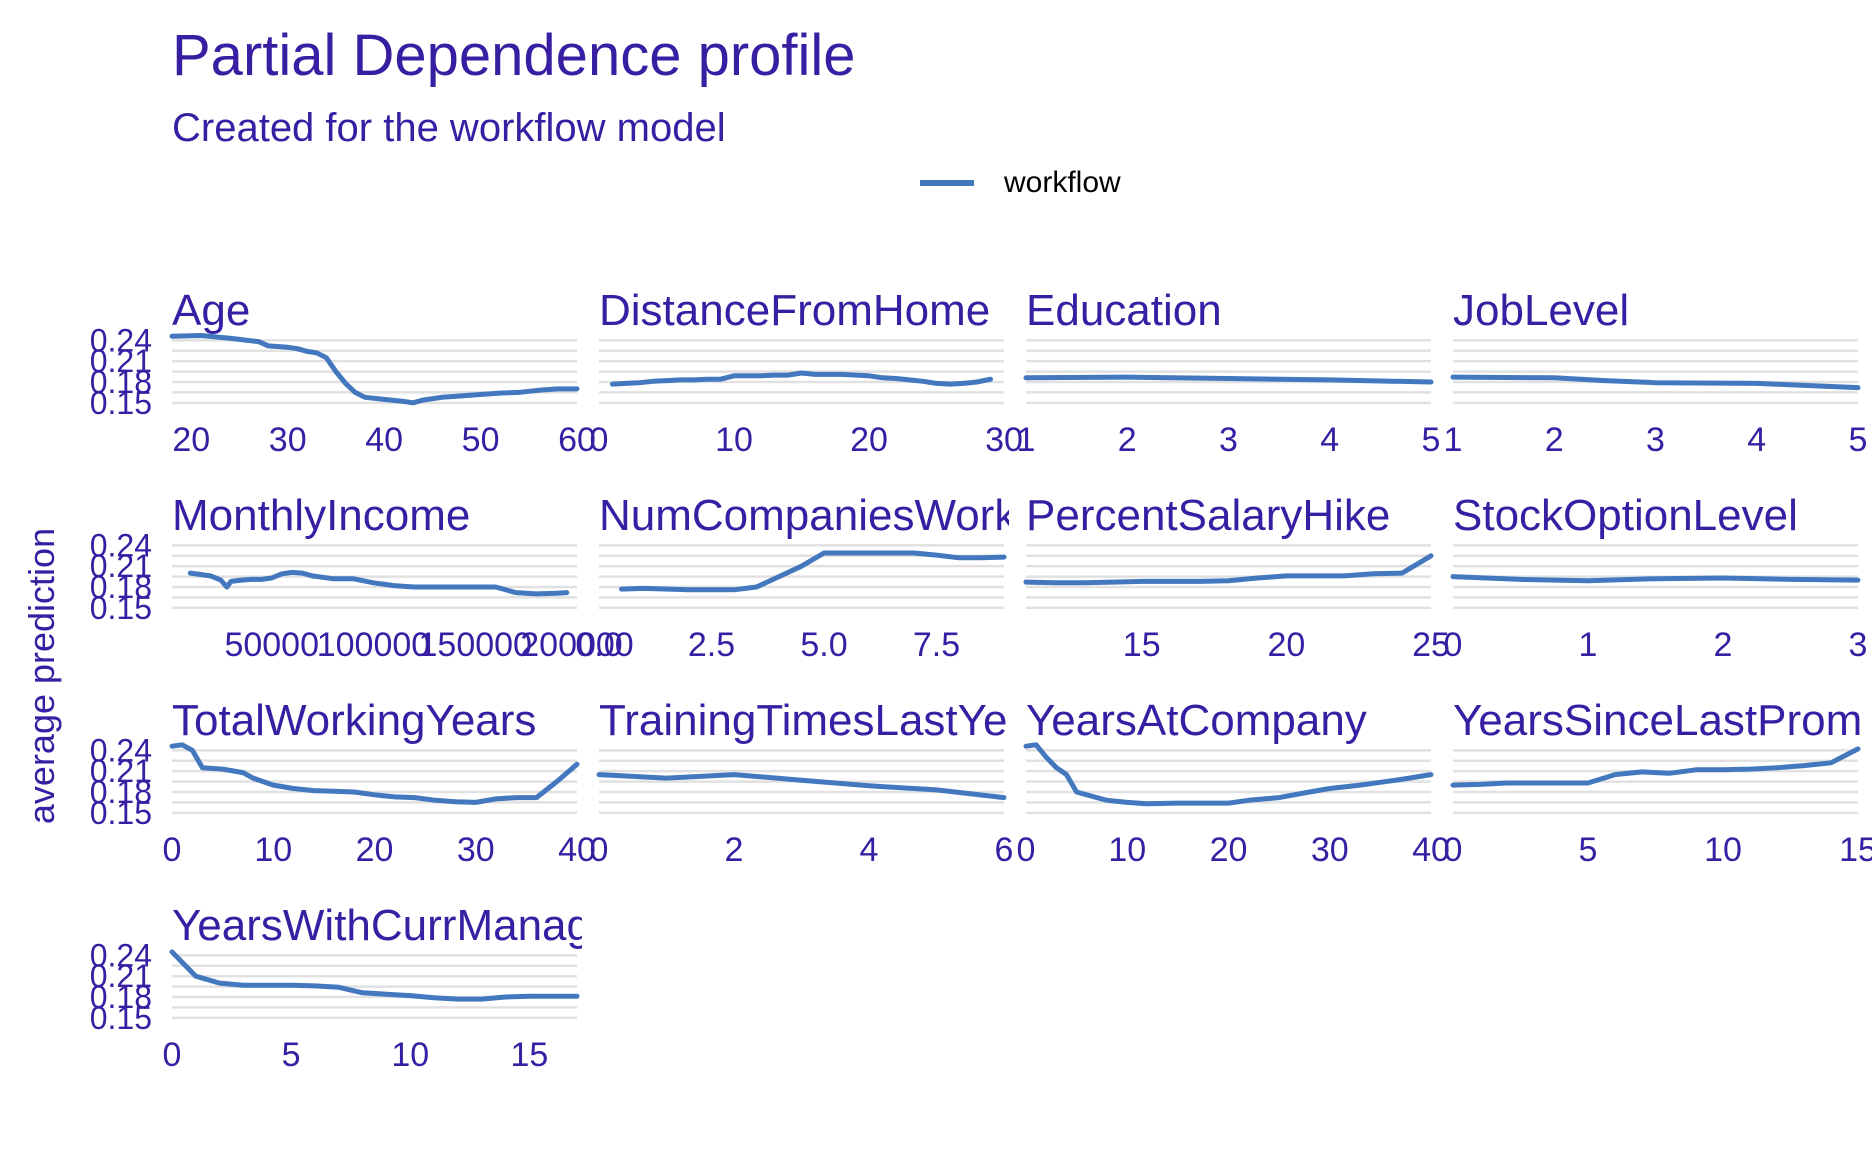 This screenshot has height=1152, width=1872. I want to click on facet-TrainingTimesLastYear: TrainingTimesLastYear 0 2 4 6, so click(818, 782).